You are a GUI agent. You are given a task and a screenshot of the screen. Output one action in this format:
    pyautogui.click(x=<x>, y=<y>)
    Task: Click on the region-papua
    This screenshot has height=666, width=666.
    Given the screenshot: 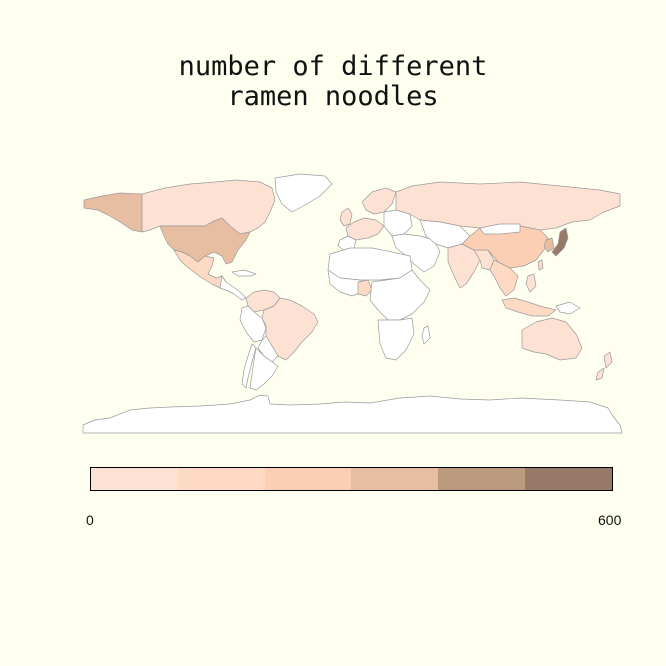 What is the action you would take?
    pyautogui.click(x=568, y=308)
    